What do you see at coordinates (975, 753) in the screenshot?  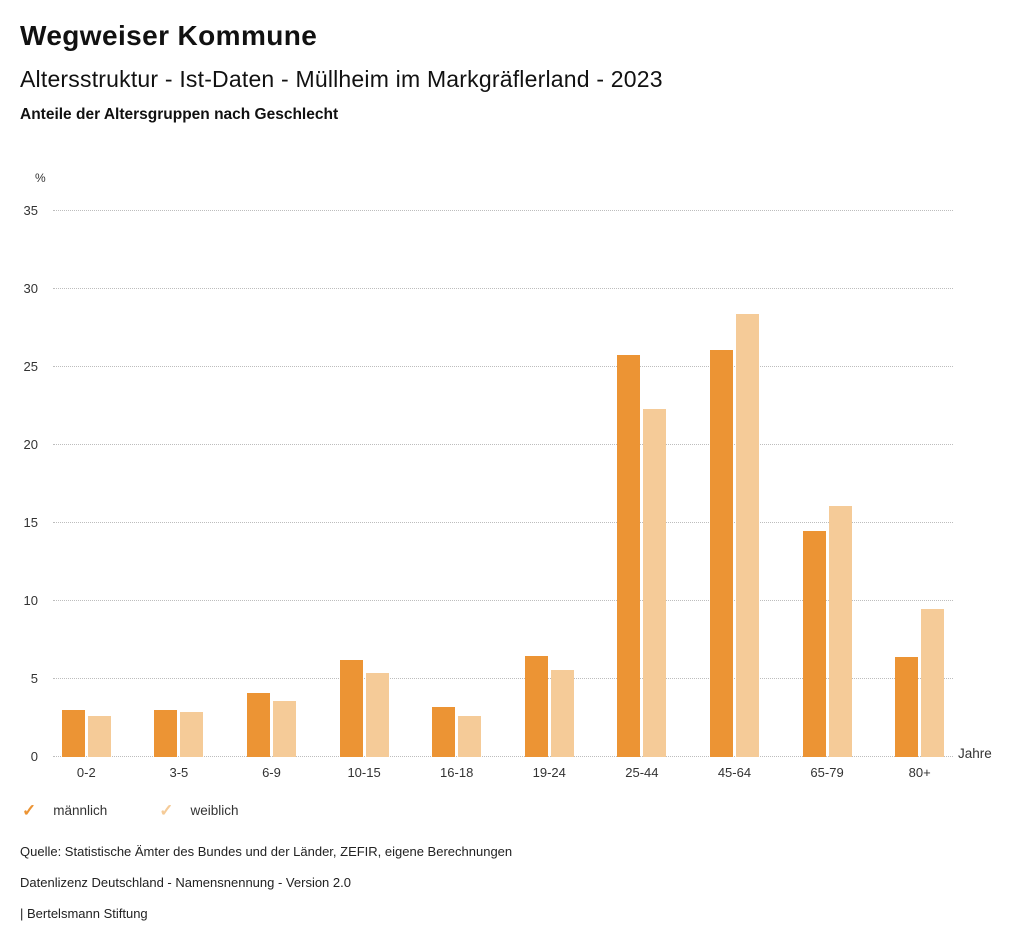 I see `x-axis-unit-label: Jahre` at bounding box center [975, 753].